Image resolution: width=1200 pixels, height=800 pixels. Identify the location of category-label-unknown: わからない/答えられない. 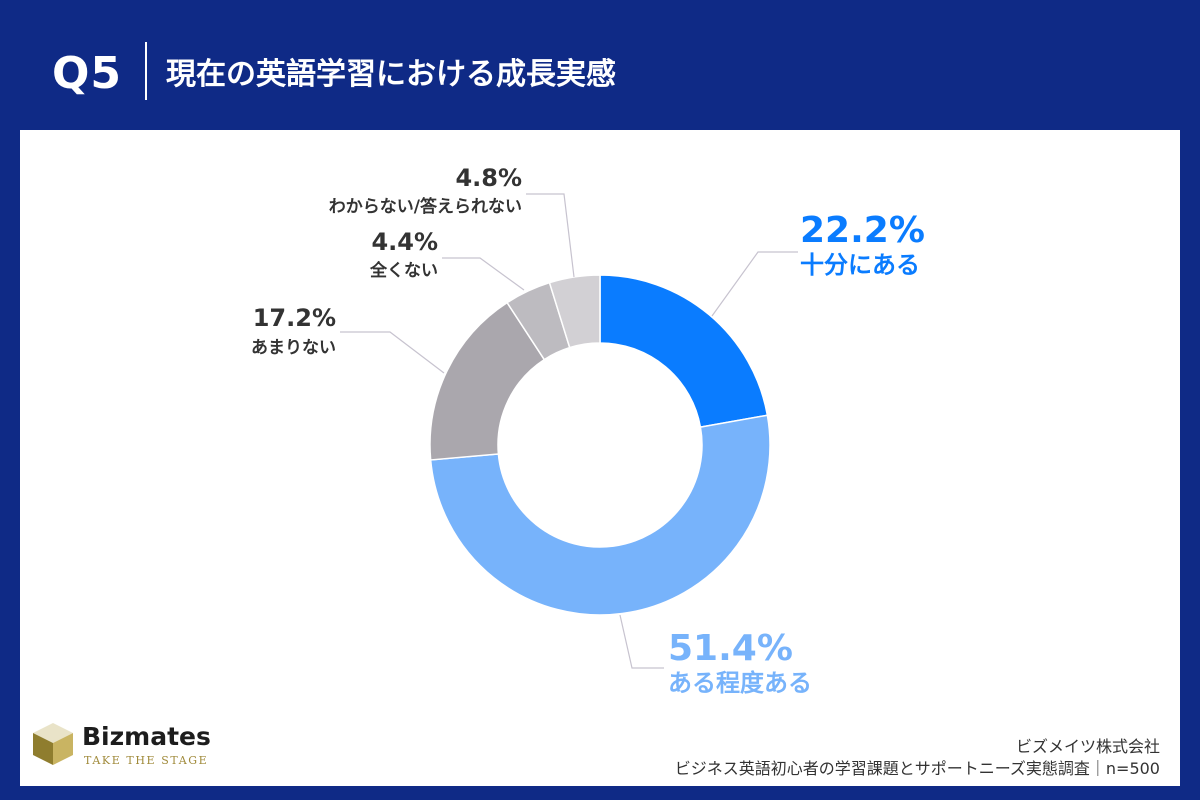
(425, 206).